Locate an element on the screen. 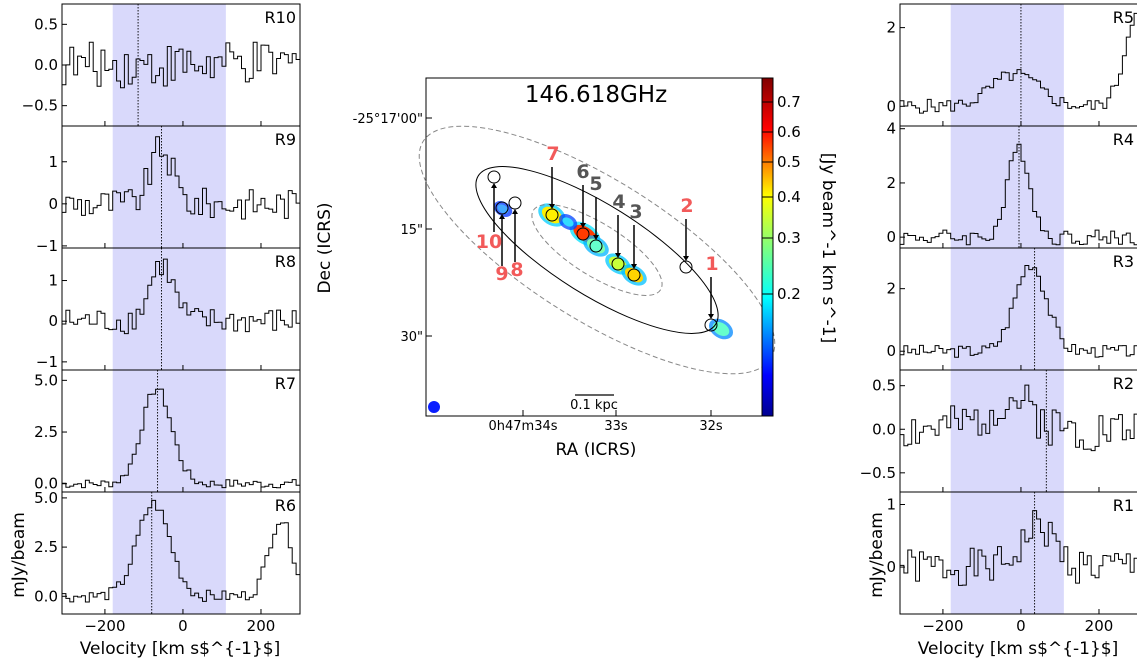 The image size is (1137, 666). region-label: 1 is located at coordinates (711, 264).